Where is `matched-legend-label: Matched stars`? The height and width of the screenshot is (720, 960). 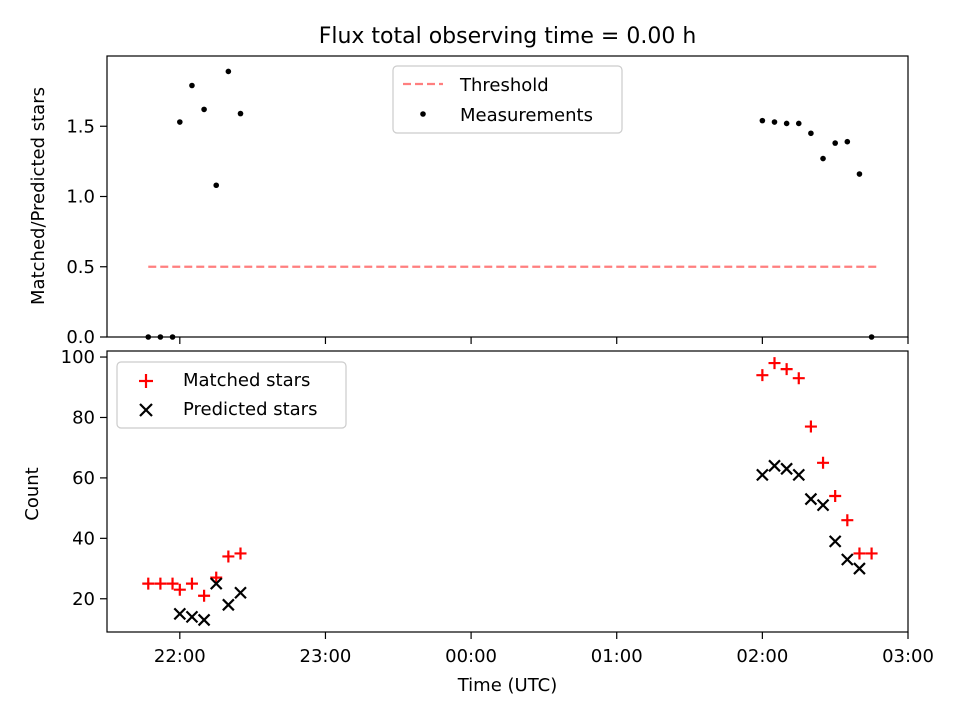
matched-legend-label: Matched stars is located at coordinates (246, 380).